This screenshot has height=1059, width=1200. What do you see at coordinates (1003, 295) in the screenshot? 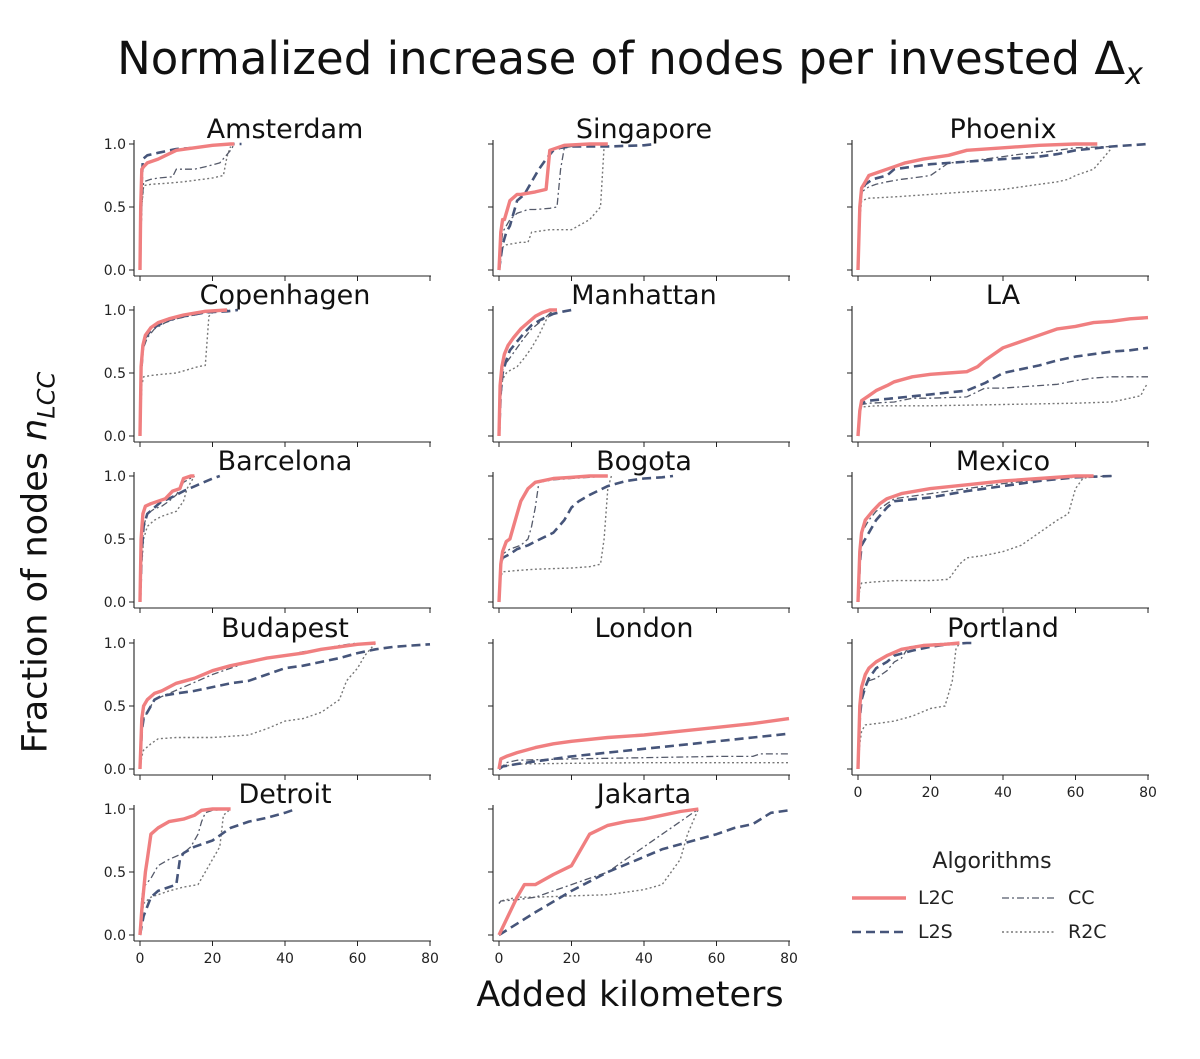
I see `panel-title: LA` at bounding box center [1003, 295].